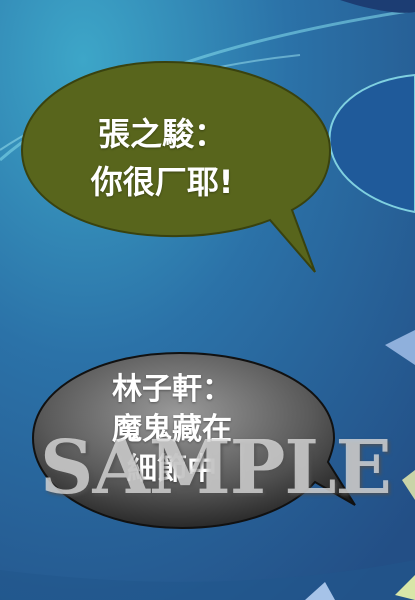 The width and height of the screenshot is (415, 600). What do you see at coordinates (161, 134) in the screenshot?
I see `speaker-name: 張之駿：` at bounding box center [161, 134].